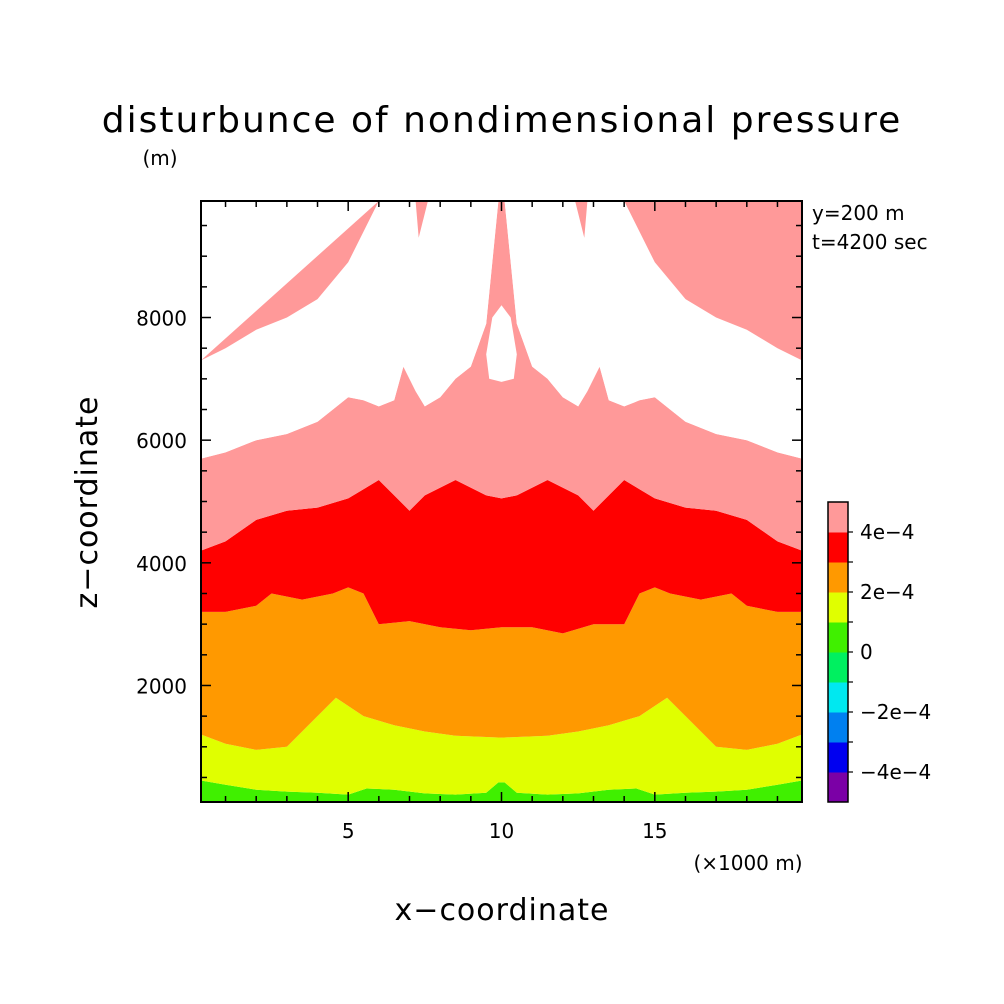 The image size is (1004, 1004). Describe the element at coordinates (502, 120) in the screenshot. I see `chart-title: disturbunce of nondimensional pressure` at that location.